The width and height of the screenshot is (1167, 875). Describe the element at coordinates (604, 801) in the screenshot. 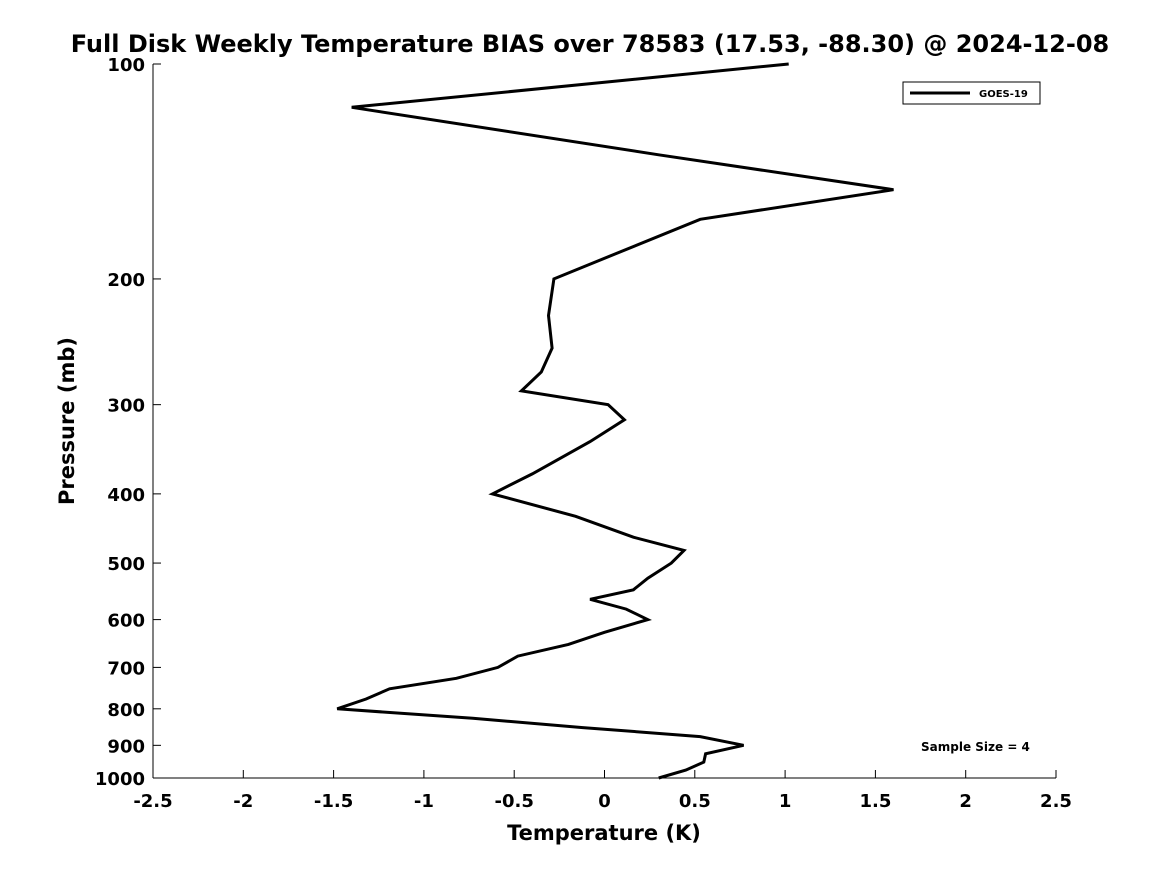

I see `x-tick-label: 0` at that location.